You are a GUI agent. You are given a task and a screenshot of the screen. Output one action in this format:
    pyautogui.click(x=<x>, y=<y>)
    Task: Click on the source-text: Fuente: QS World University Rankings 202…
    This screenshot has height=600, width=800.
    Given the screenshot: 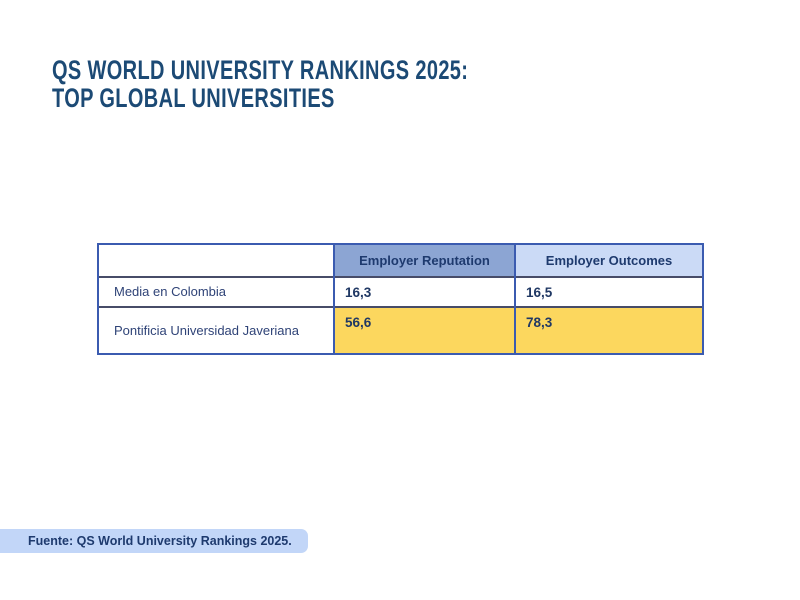 What is the action you would take?
    pyautogui.click(x=160, y=541)
    